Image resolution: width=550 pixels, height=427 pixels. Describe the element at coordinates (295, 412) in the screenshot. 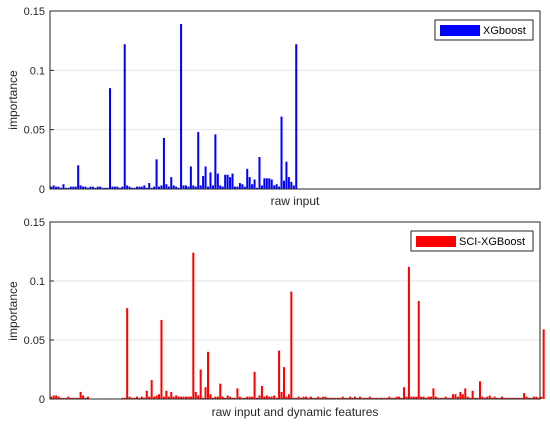

I see `bottom-x-axis-label: raw input and dynamic features` at that location.